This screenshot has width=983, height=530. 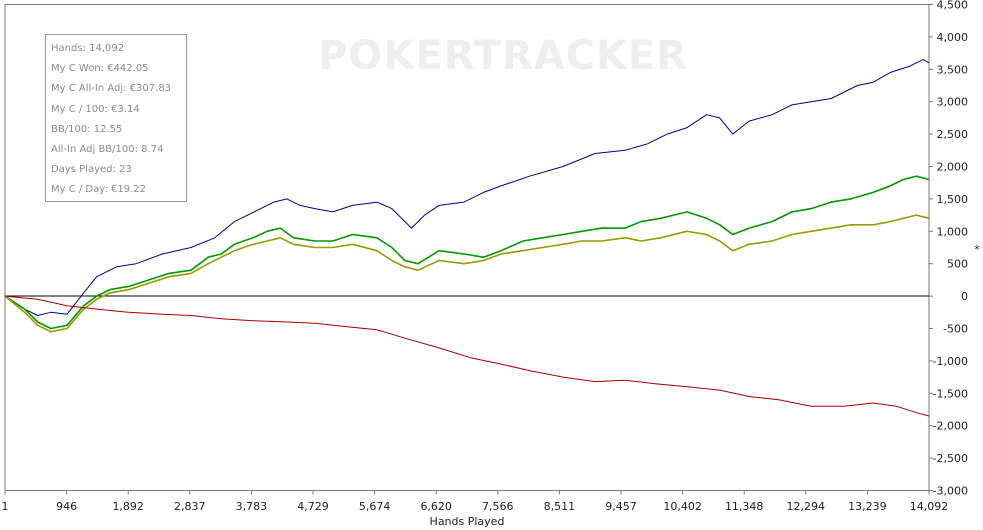 I want to click on stat-per-day: My C / Day: €19.22, so click(x=98, y=190).